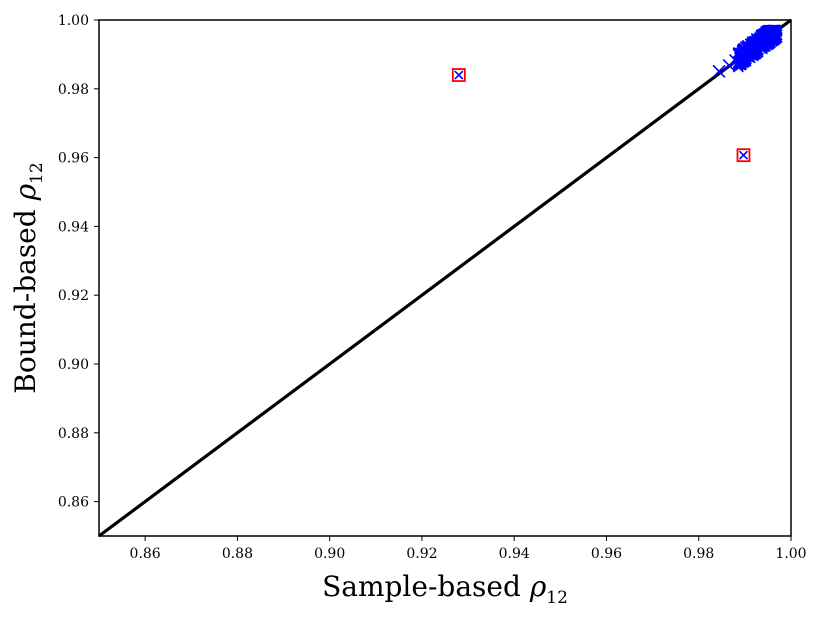 This screenshot has width=822, height=619. What do you see at coordinates (73, 21) in the screenshot?
I see `y-tick-label: 1.00` at bounding box center [73, 21].